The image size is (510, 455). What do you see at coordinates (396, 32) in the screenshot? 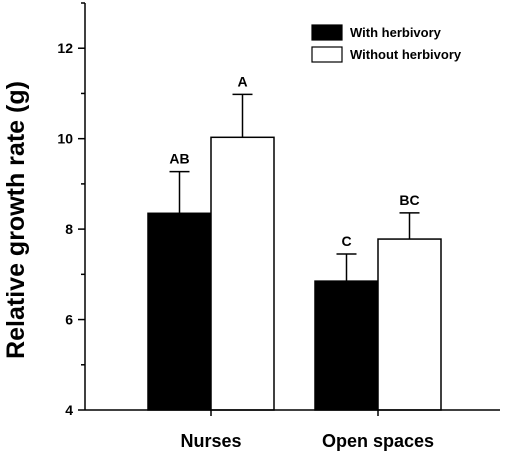
I see `legend-entry: With herbivory` at bounding box center [396, 32].